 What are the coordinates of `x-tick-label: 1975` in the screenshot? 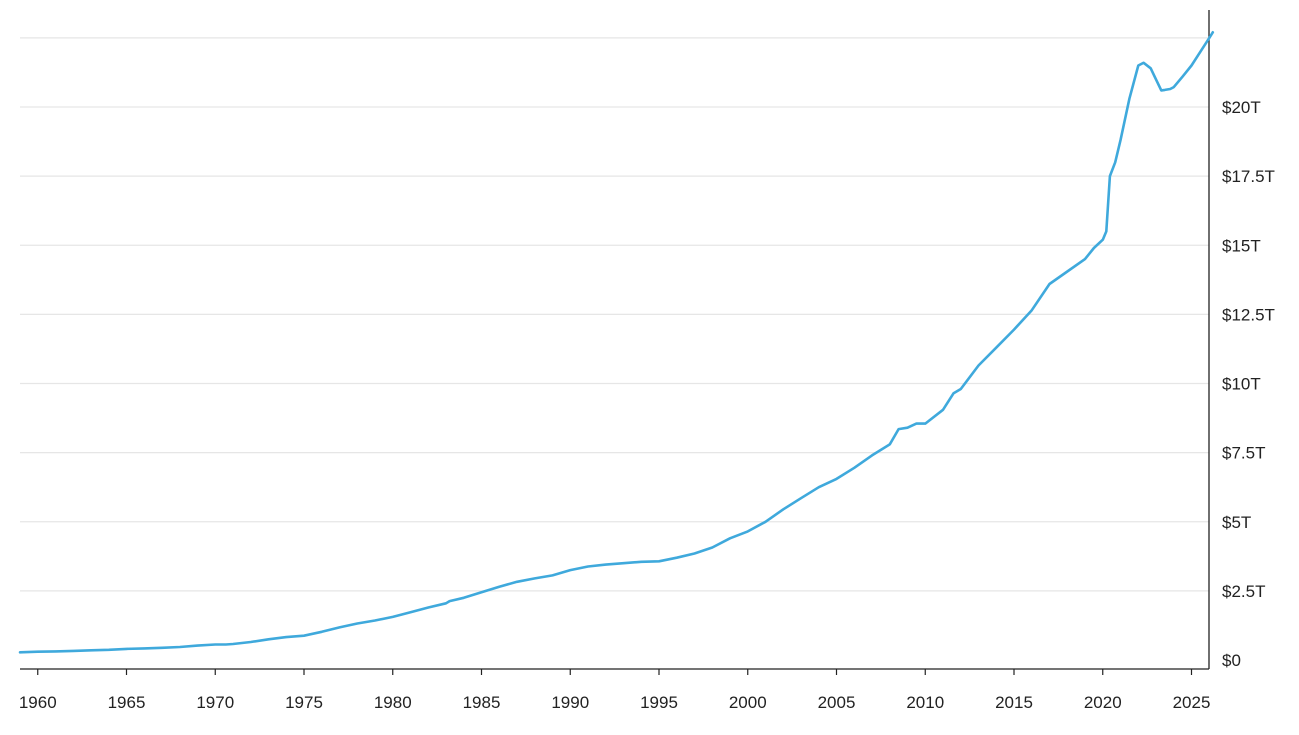 It's located at (304, 702).